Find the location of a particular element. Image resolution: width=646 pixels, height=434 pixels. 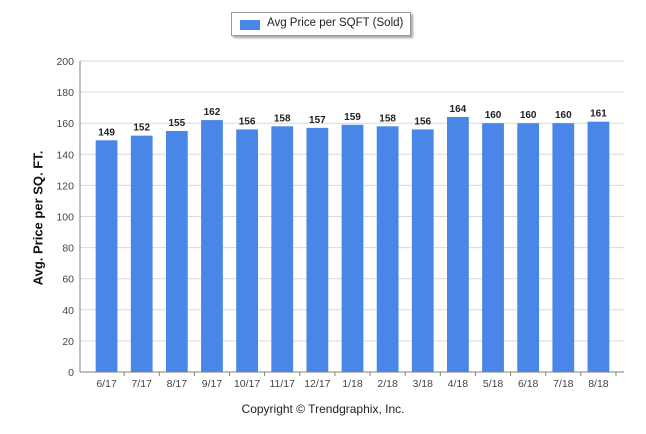

x-tick-label: 9/17 is located at coordinates (212, 384).